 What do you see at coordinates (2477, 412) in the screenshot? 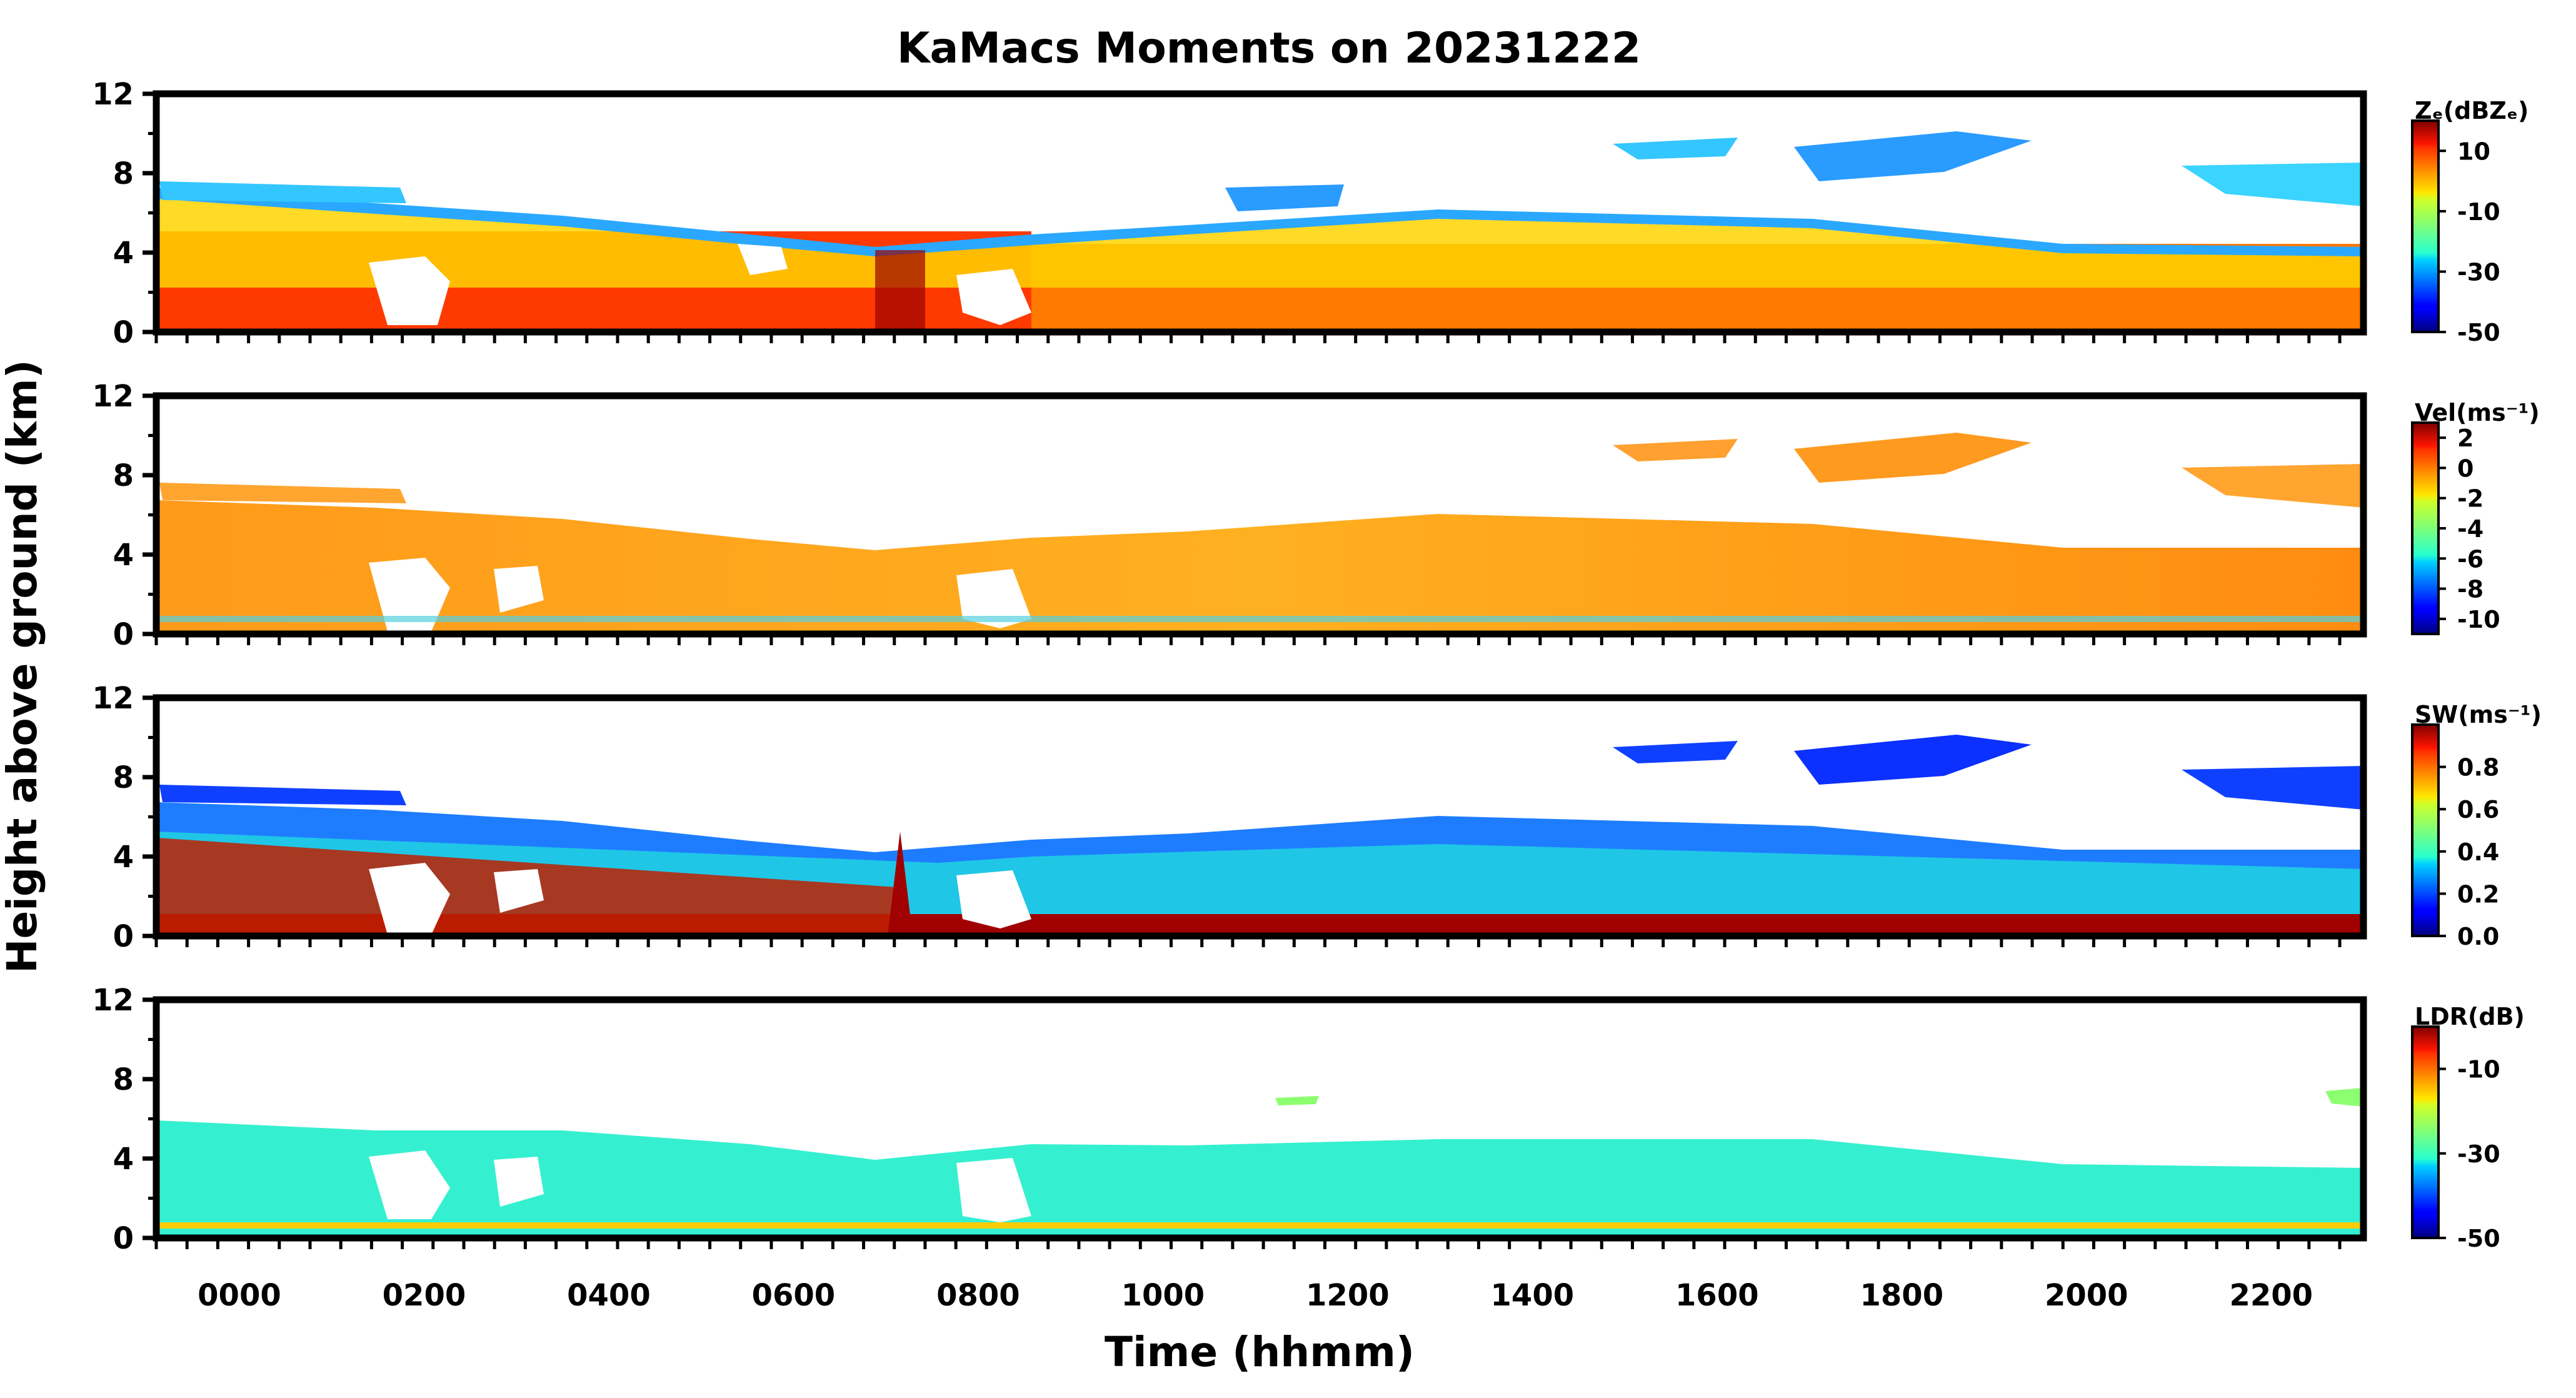
I see `colorbar-label-velocity: Vel(ms⁻¹)` at bounding box center [2477, 412].